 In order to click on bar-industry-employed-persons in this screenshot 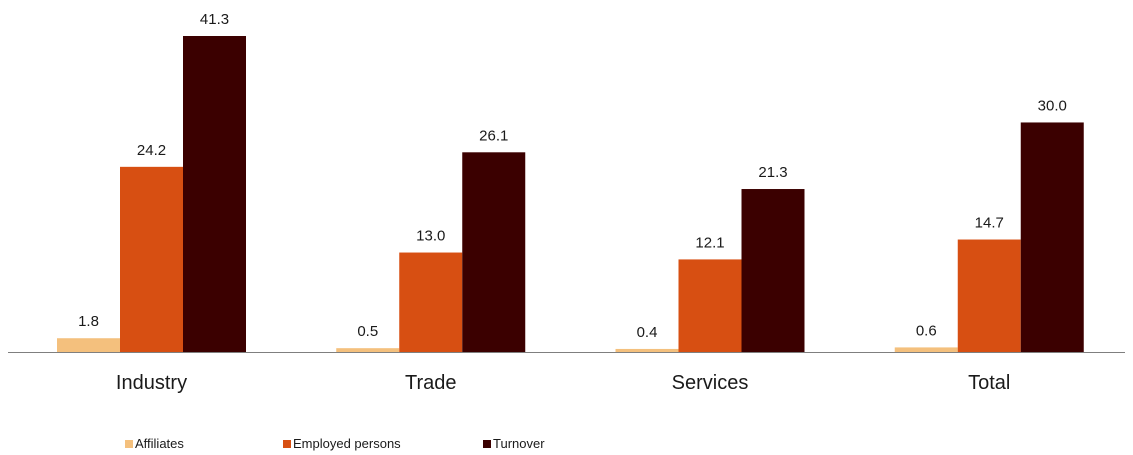, I will do `click(151, 259)`.